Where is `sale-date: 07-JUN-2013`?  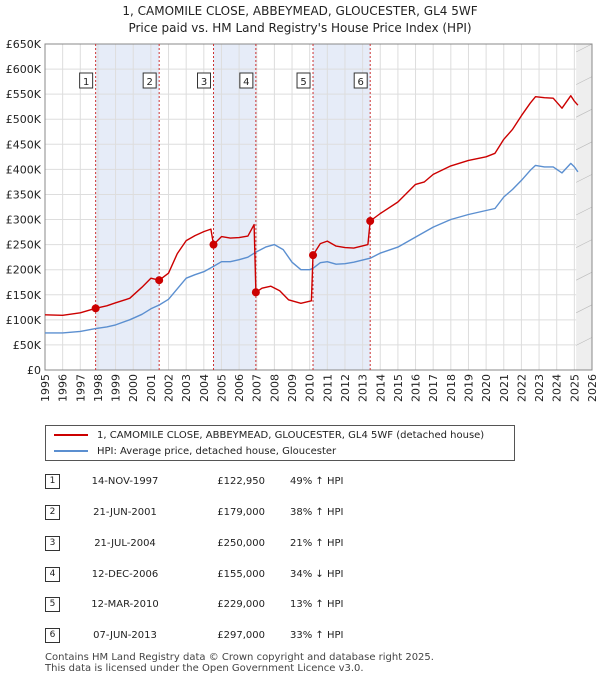
sale-date: 07-JUN-2013 is located at coordinates (125, 635).